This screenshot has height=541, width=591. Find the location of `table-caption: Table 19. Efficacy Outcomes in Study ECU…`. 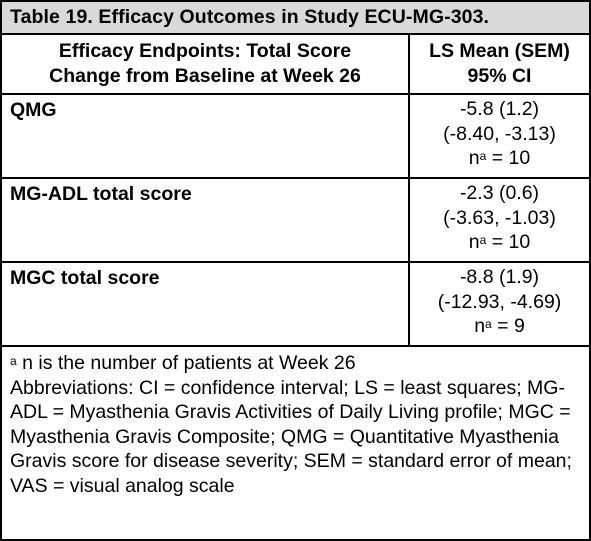

table-caption: Table 19. Efficacy Outcomes in Study ECU… is located at coordinates (295, 18).